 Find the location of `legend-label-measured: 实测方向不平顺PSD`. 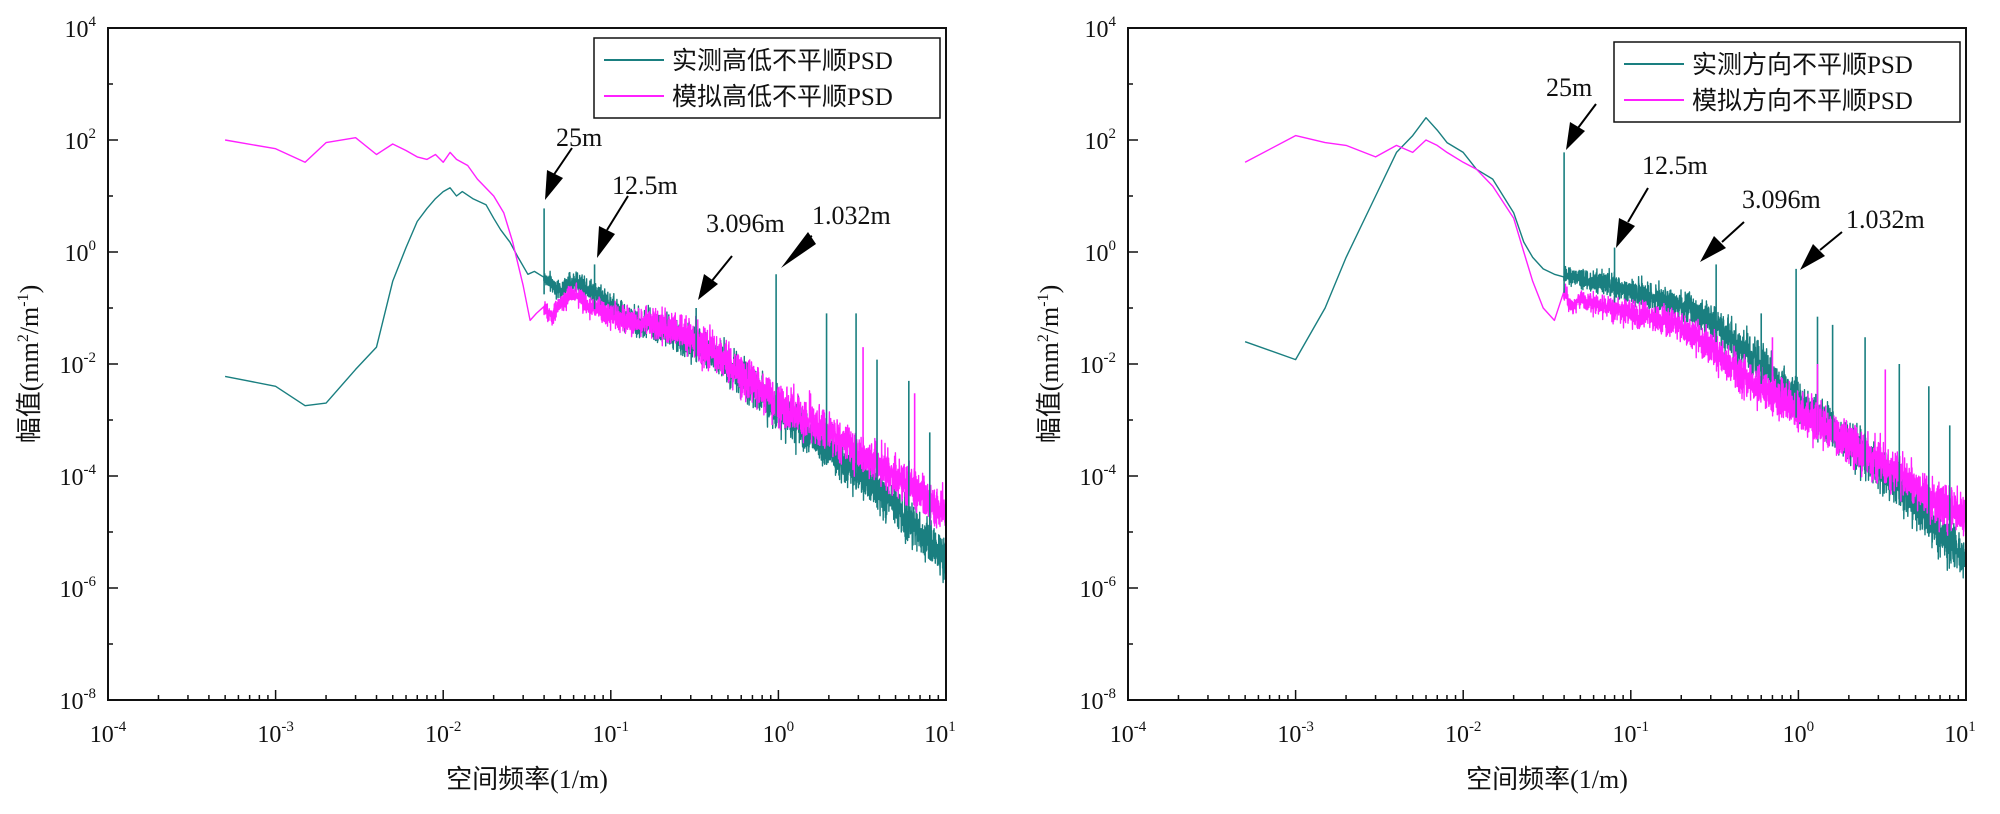

legend-label-measured: 实测方向不平顺PSD is located at coordinates (1802, 65).